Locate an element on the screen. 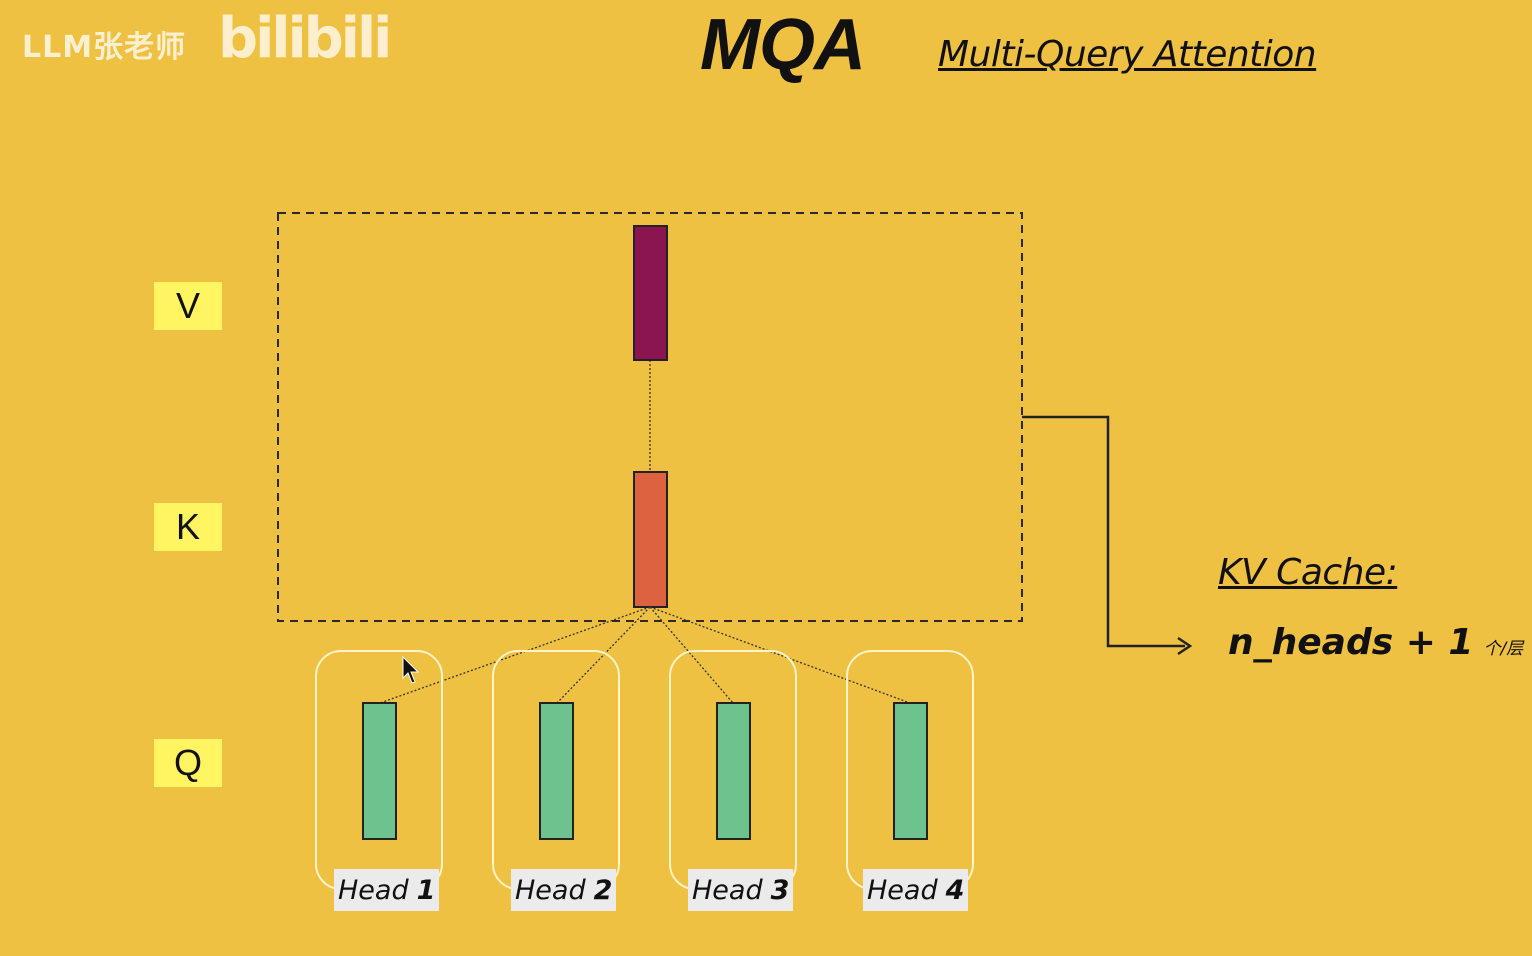 This screenshot has width=1532, height=956. page-subtitle: Multi-Query Attention is located at coordinates (1127, 54).